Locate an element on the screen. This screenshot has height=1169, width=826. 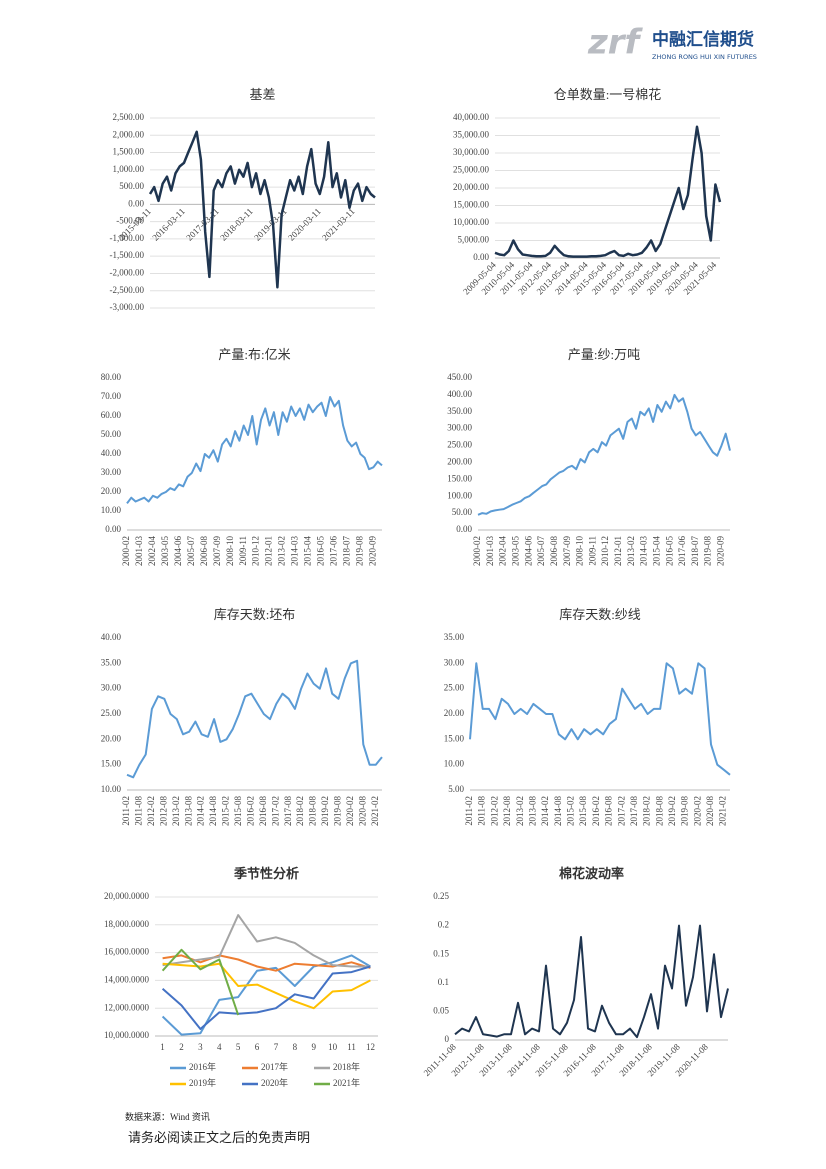
x-tick-label: 2015-02 is located at coordinates (226, 811).